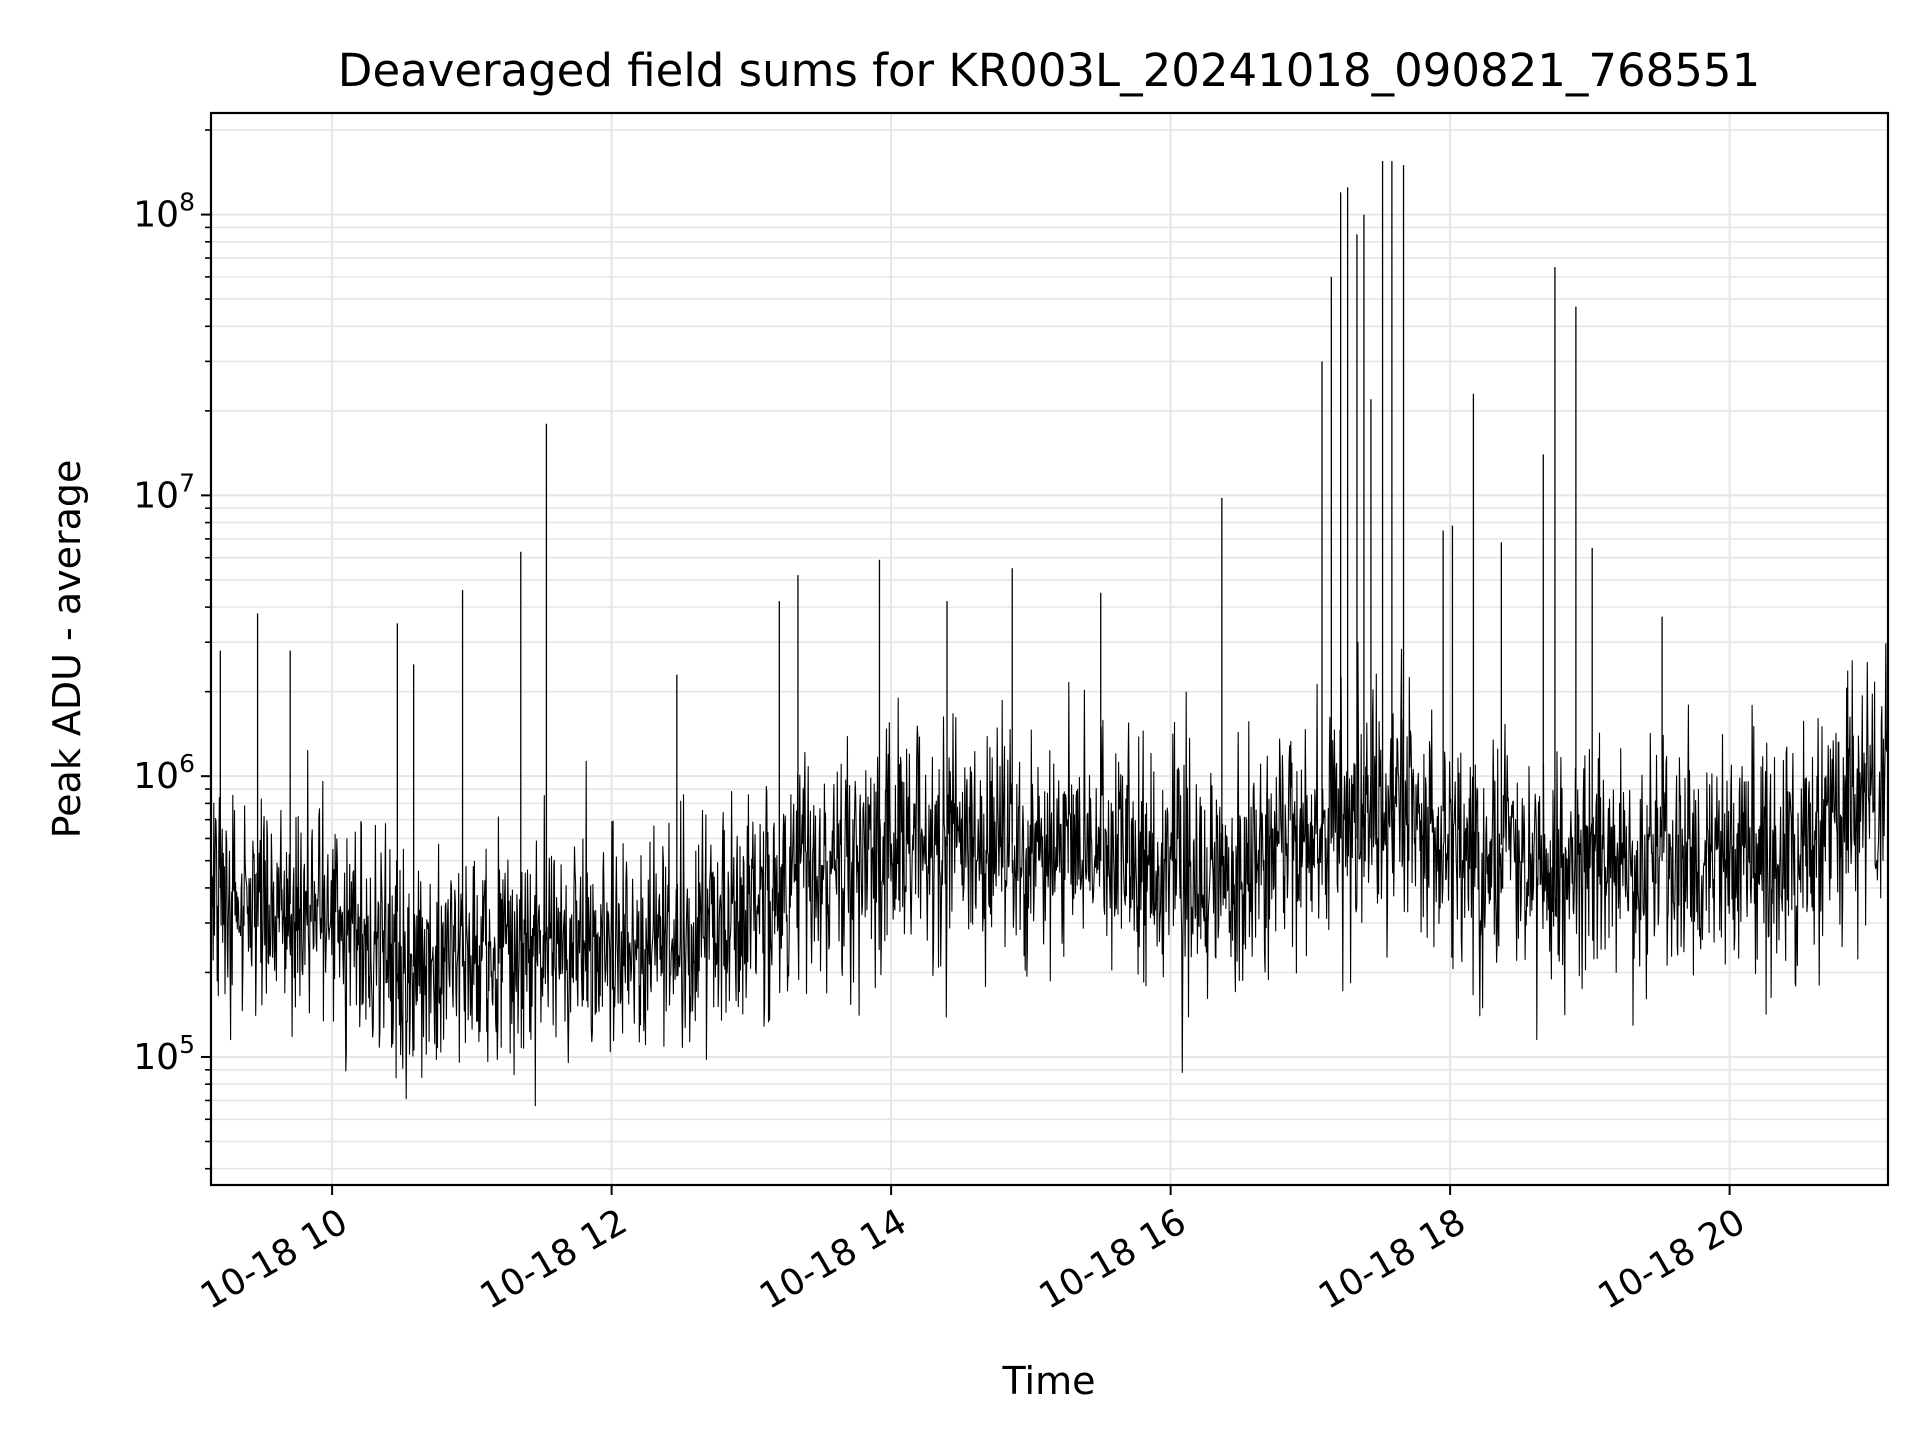  What do you see at coordinates (164, 492) in the screenshot?
I see `y-tick-label: 10⁷` at bounding box center [164, 492].